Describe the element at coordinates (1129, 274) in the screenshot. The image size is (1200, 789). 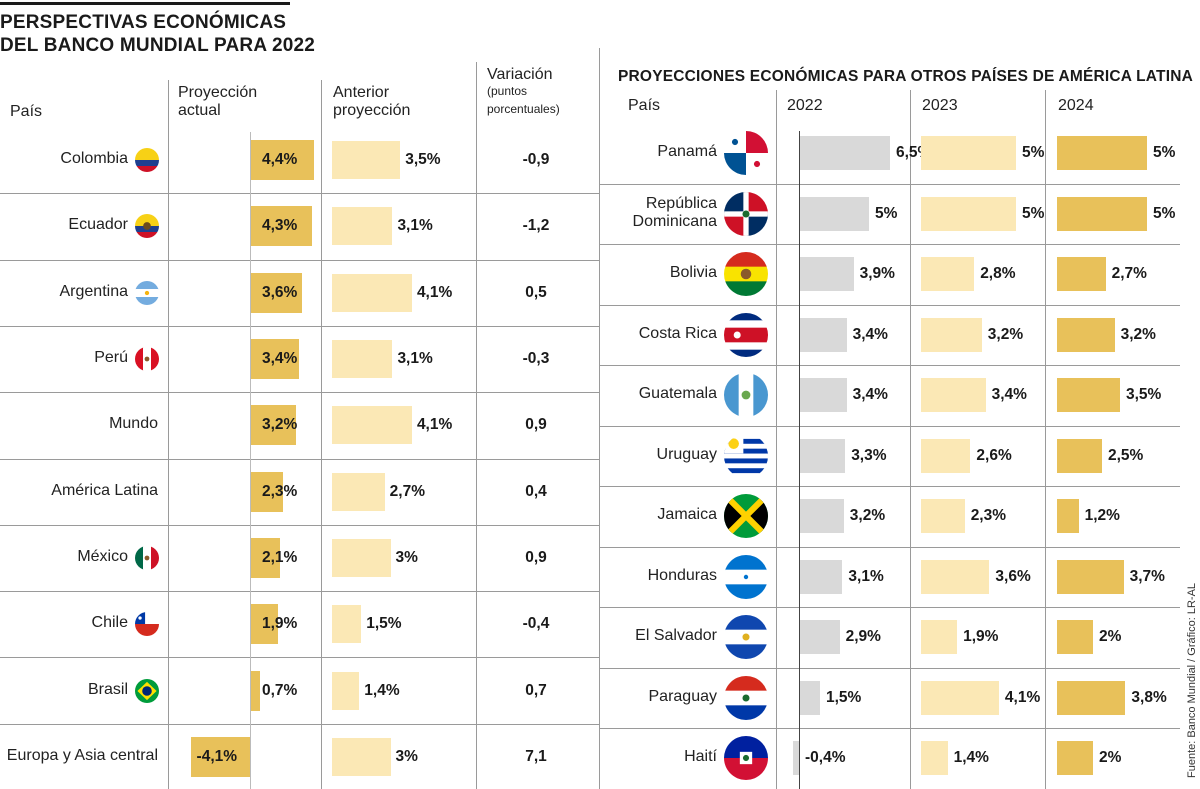
I see `bar-2024-label: 2,7%` at that location.